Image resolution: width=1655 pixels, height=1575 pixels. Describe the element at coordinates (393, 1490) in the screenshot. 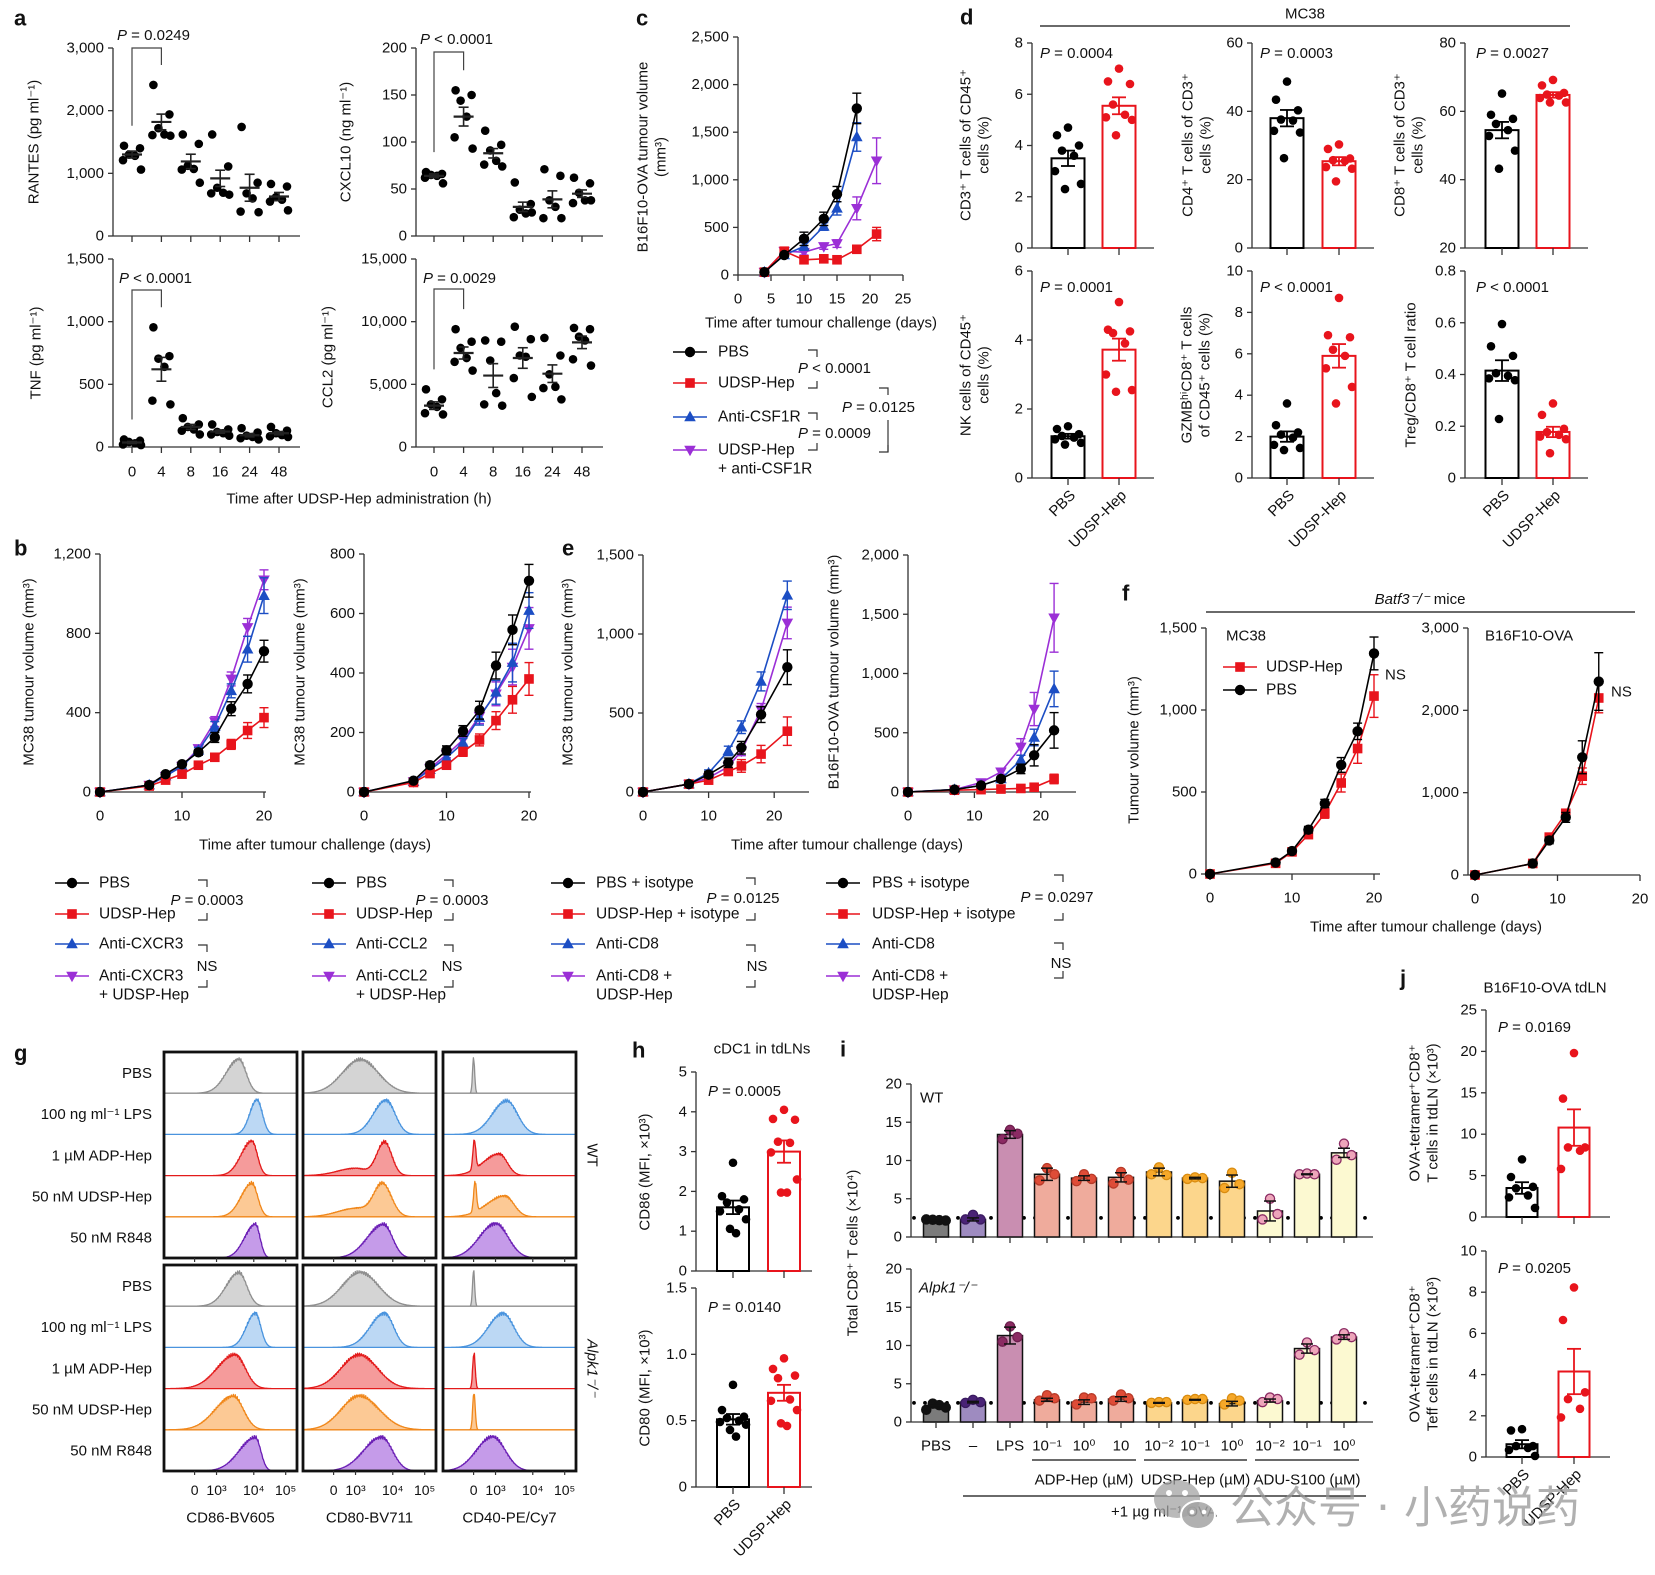

I see `x-tick-label: 10⁴` at that location.